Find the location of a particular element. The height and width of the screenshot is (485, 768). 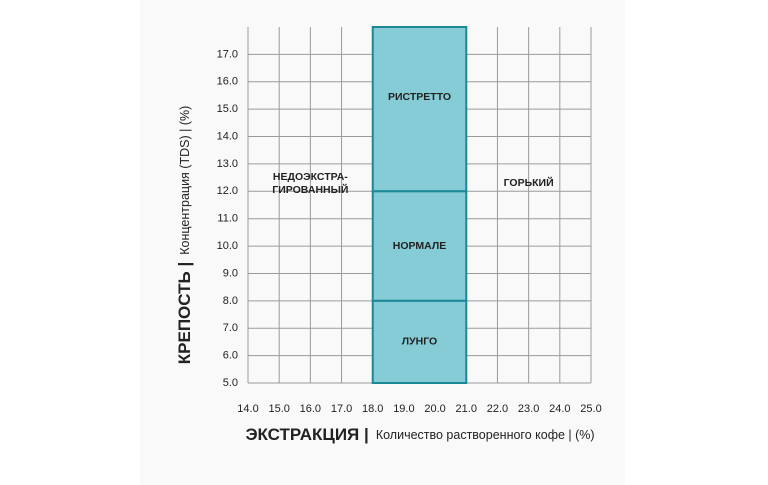

y-tick-label: 11.0 is located at coordinates (227, 219).